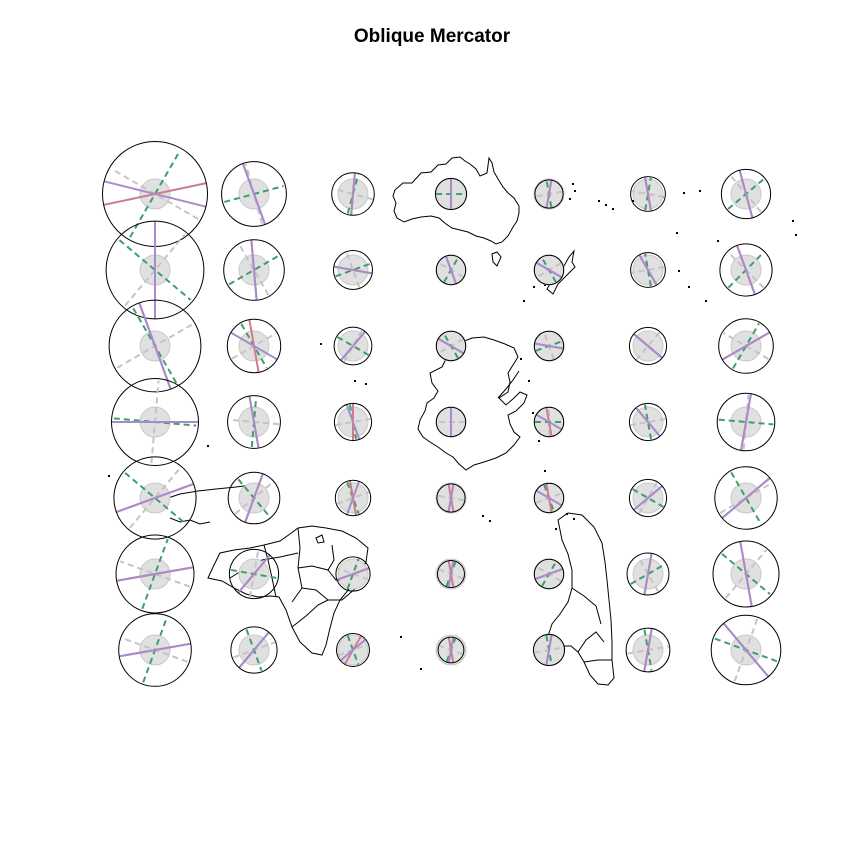 This screenshot has height=864, width=864. I want to click on coastline-australia, so click(456, 200).